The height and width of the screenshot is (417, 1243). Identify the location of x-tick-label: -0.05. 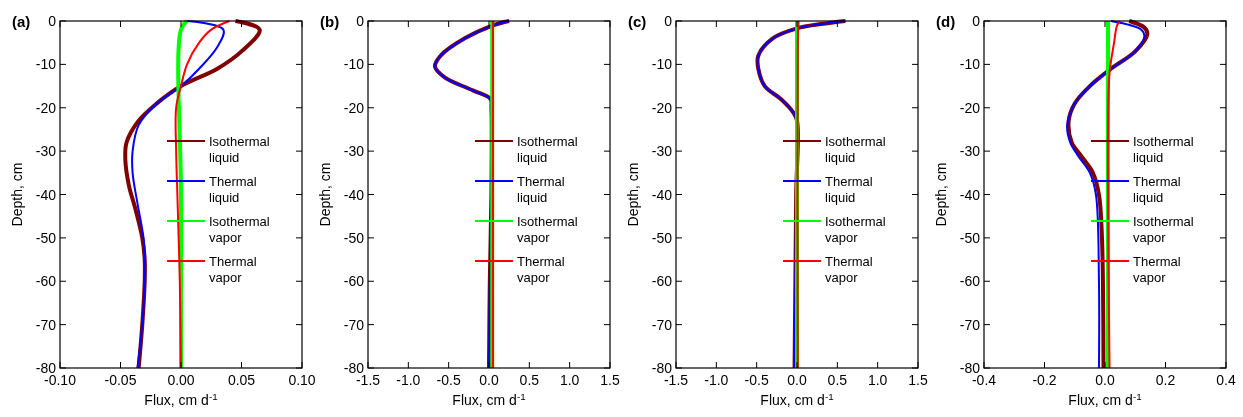
(120, 380).